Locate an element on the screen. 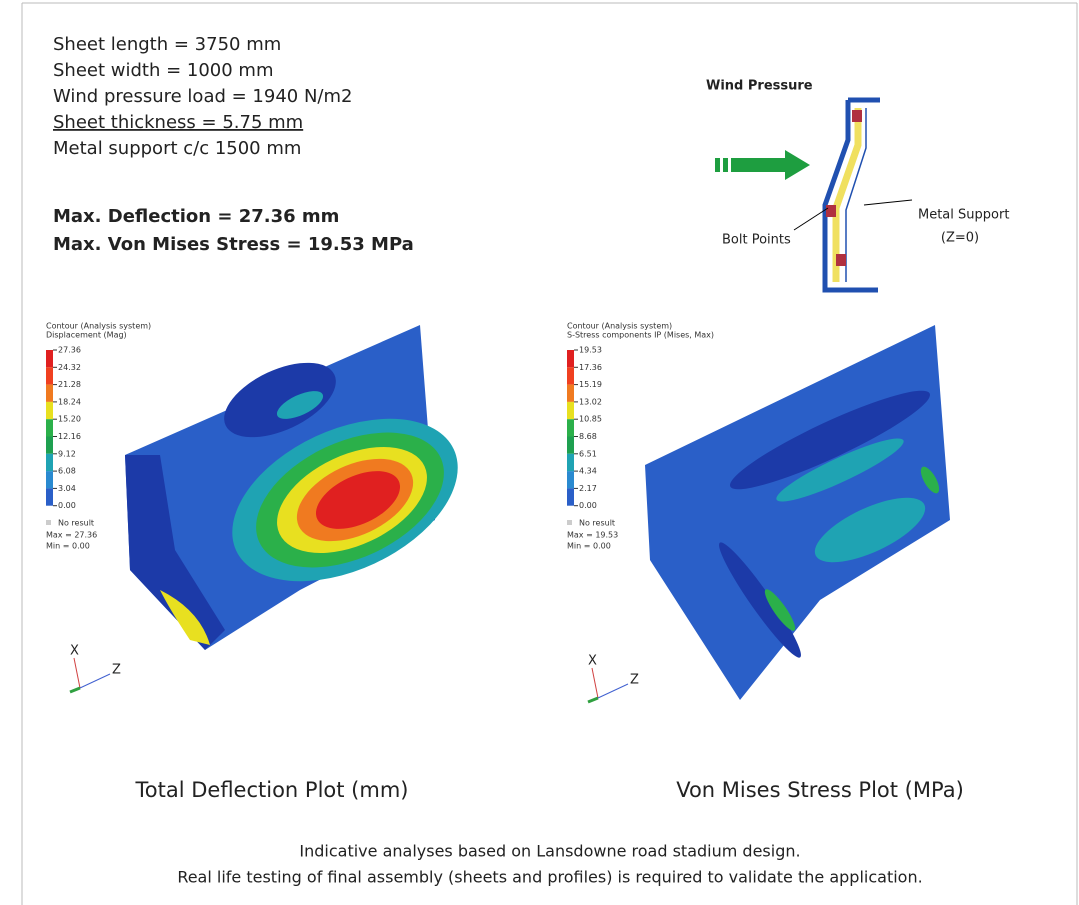  max-label: Max = 19.53 is located at coordinates (592, 535).